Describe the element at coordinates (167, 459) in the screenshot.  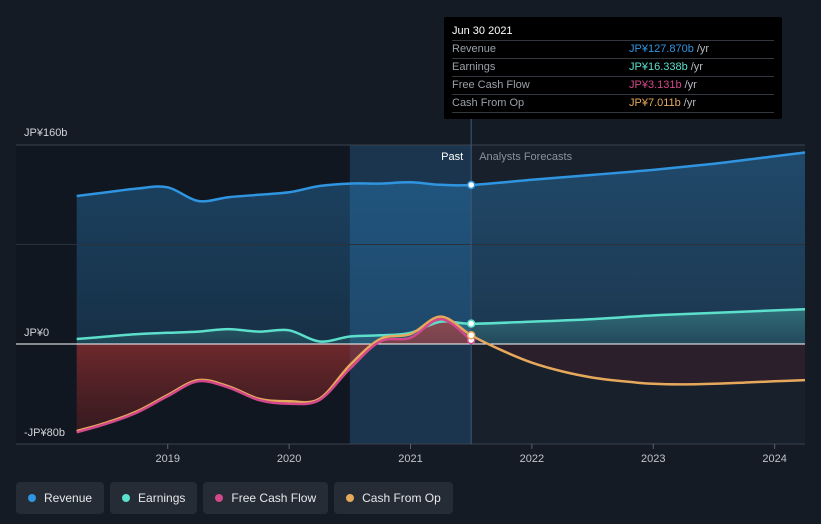
I see `x-tick-label: 2019` at that location.